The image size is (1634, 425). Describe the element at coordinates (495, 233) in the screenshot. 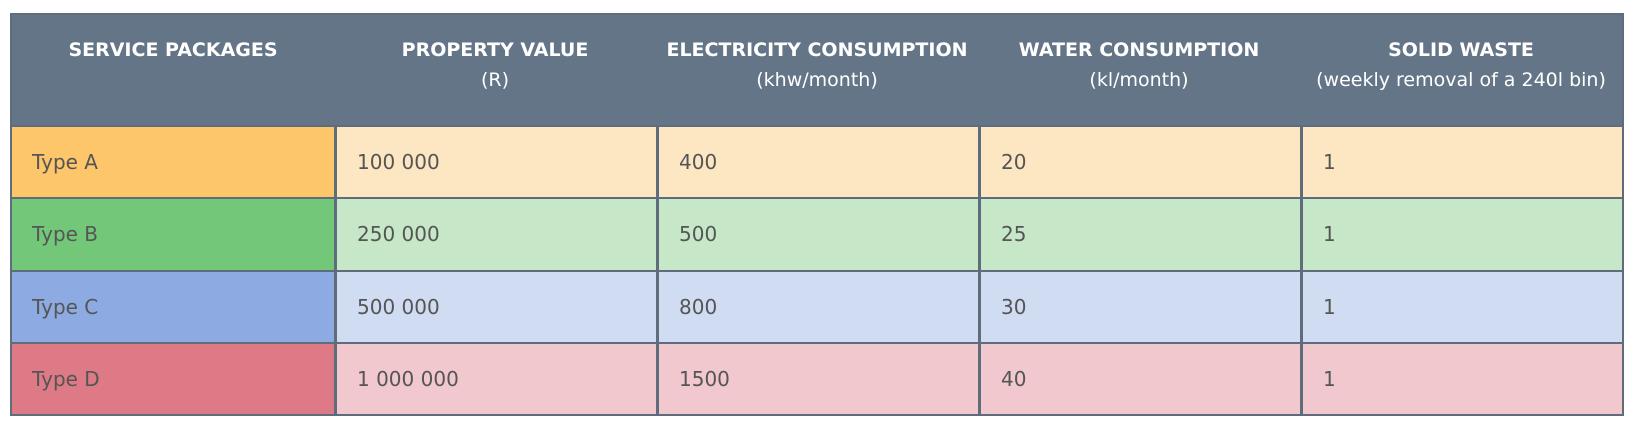

I see `property-value-cell: 250 000` at that location.